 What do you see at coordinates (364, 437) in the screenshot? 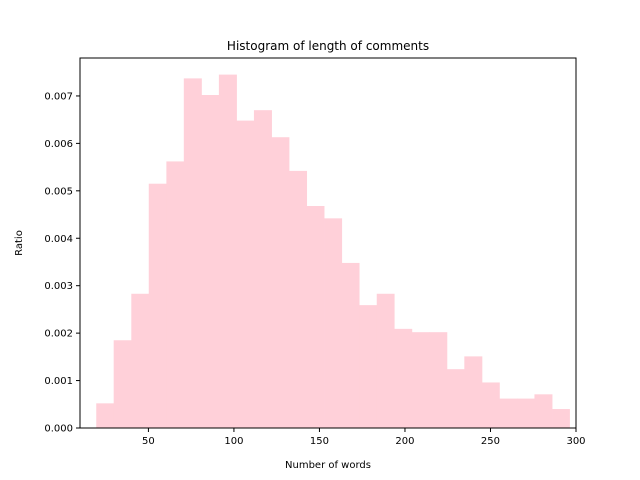
I see `x-axis-ticks: 50 100 150 200 250 300` at bounding box center [364, 437].